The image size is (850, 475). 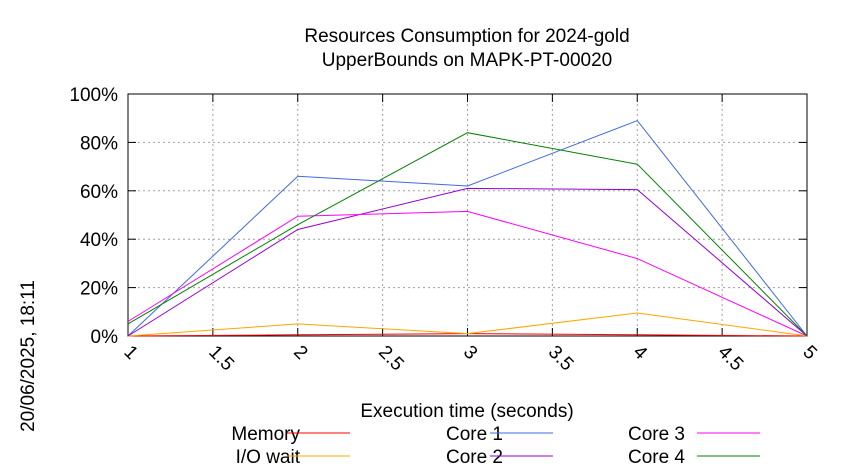 What do you see at coordinates (391, 359) in the screenshot?
I see `x-tick-label: 2.5` at bounding box center [391, 359].